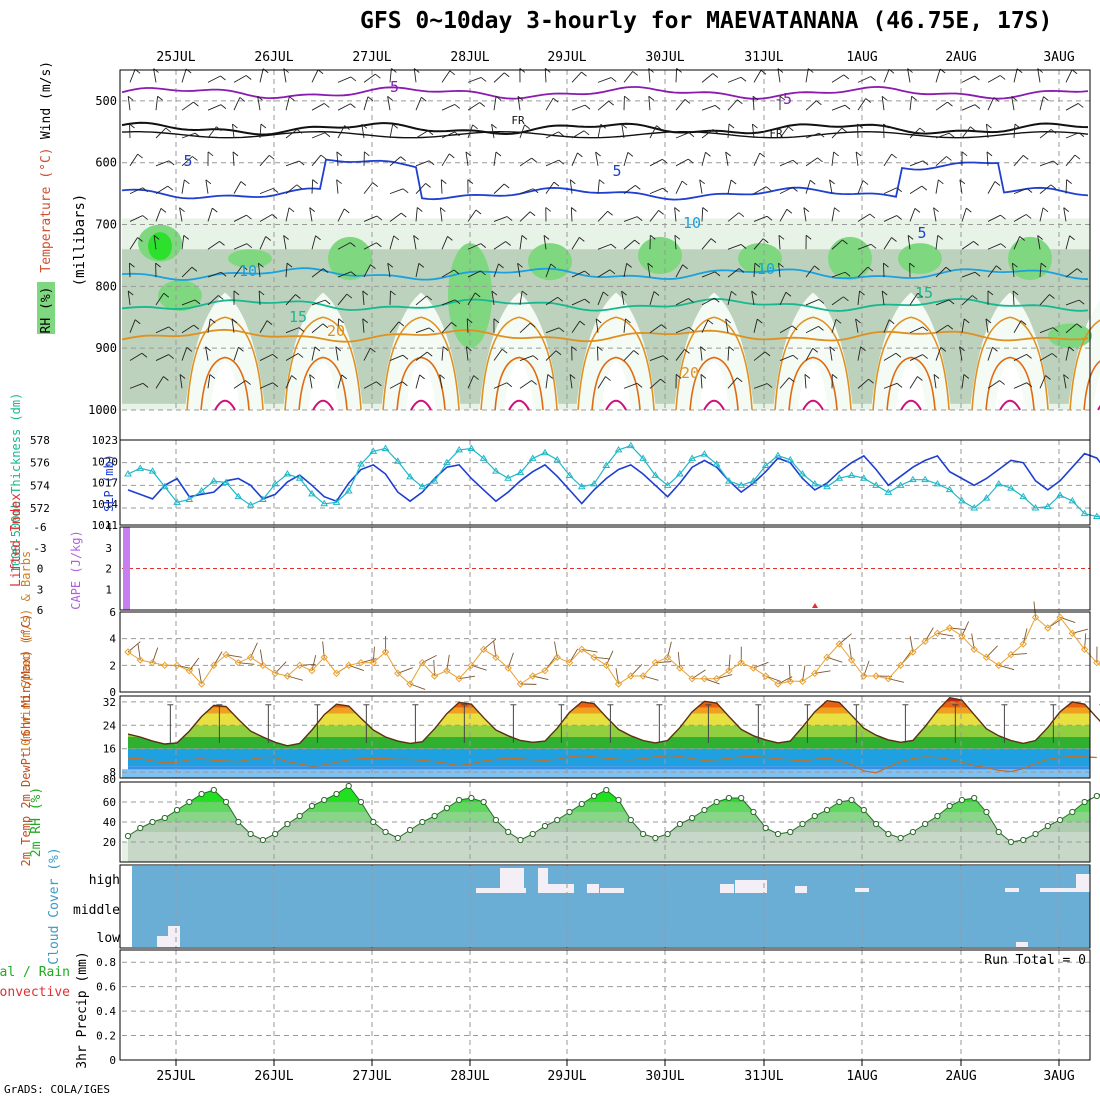  Describe the element at coordinates (40, 485) in the screenshot. I see `y-tick-label: 574` at that location.